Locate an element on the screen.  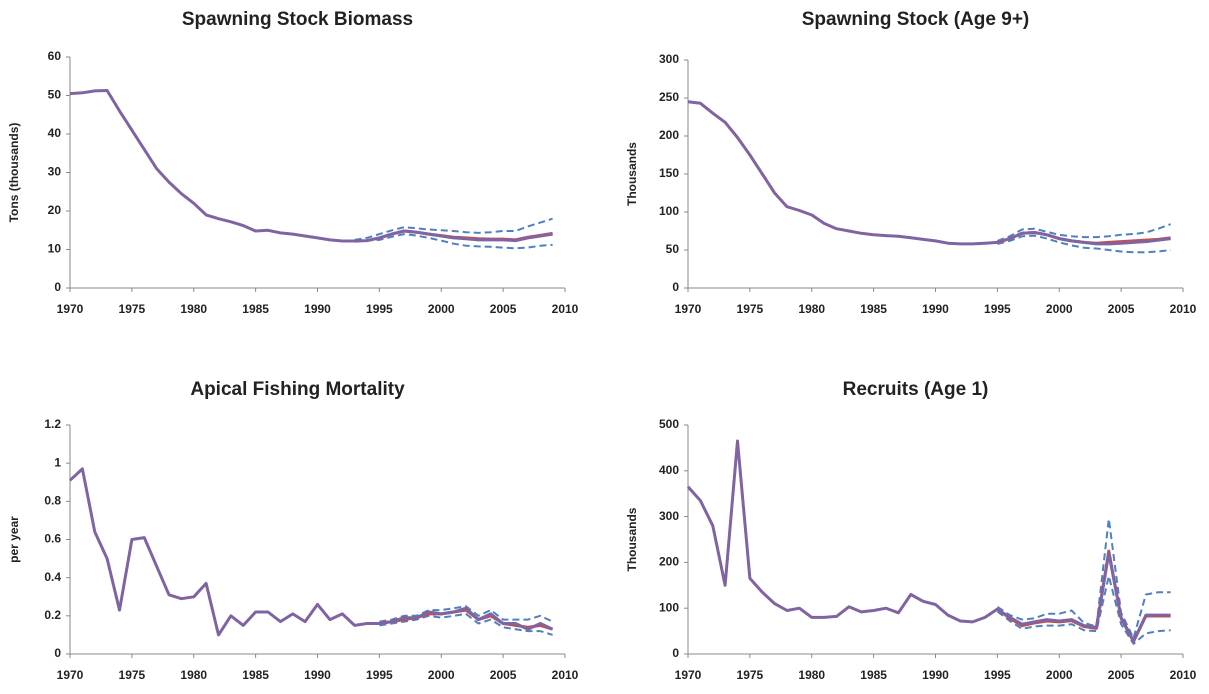
chart-title: Recruits (Age 1) is located at coordinates (916, 389).